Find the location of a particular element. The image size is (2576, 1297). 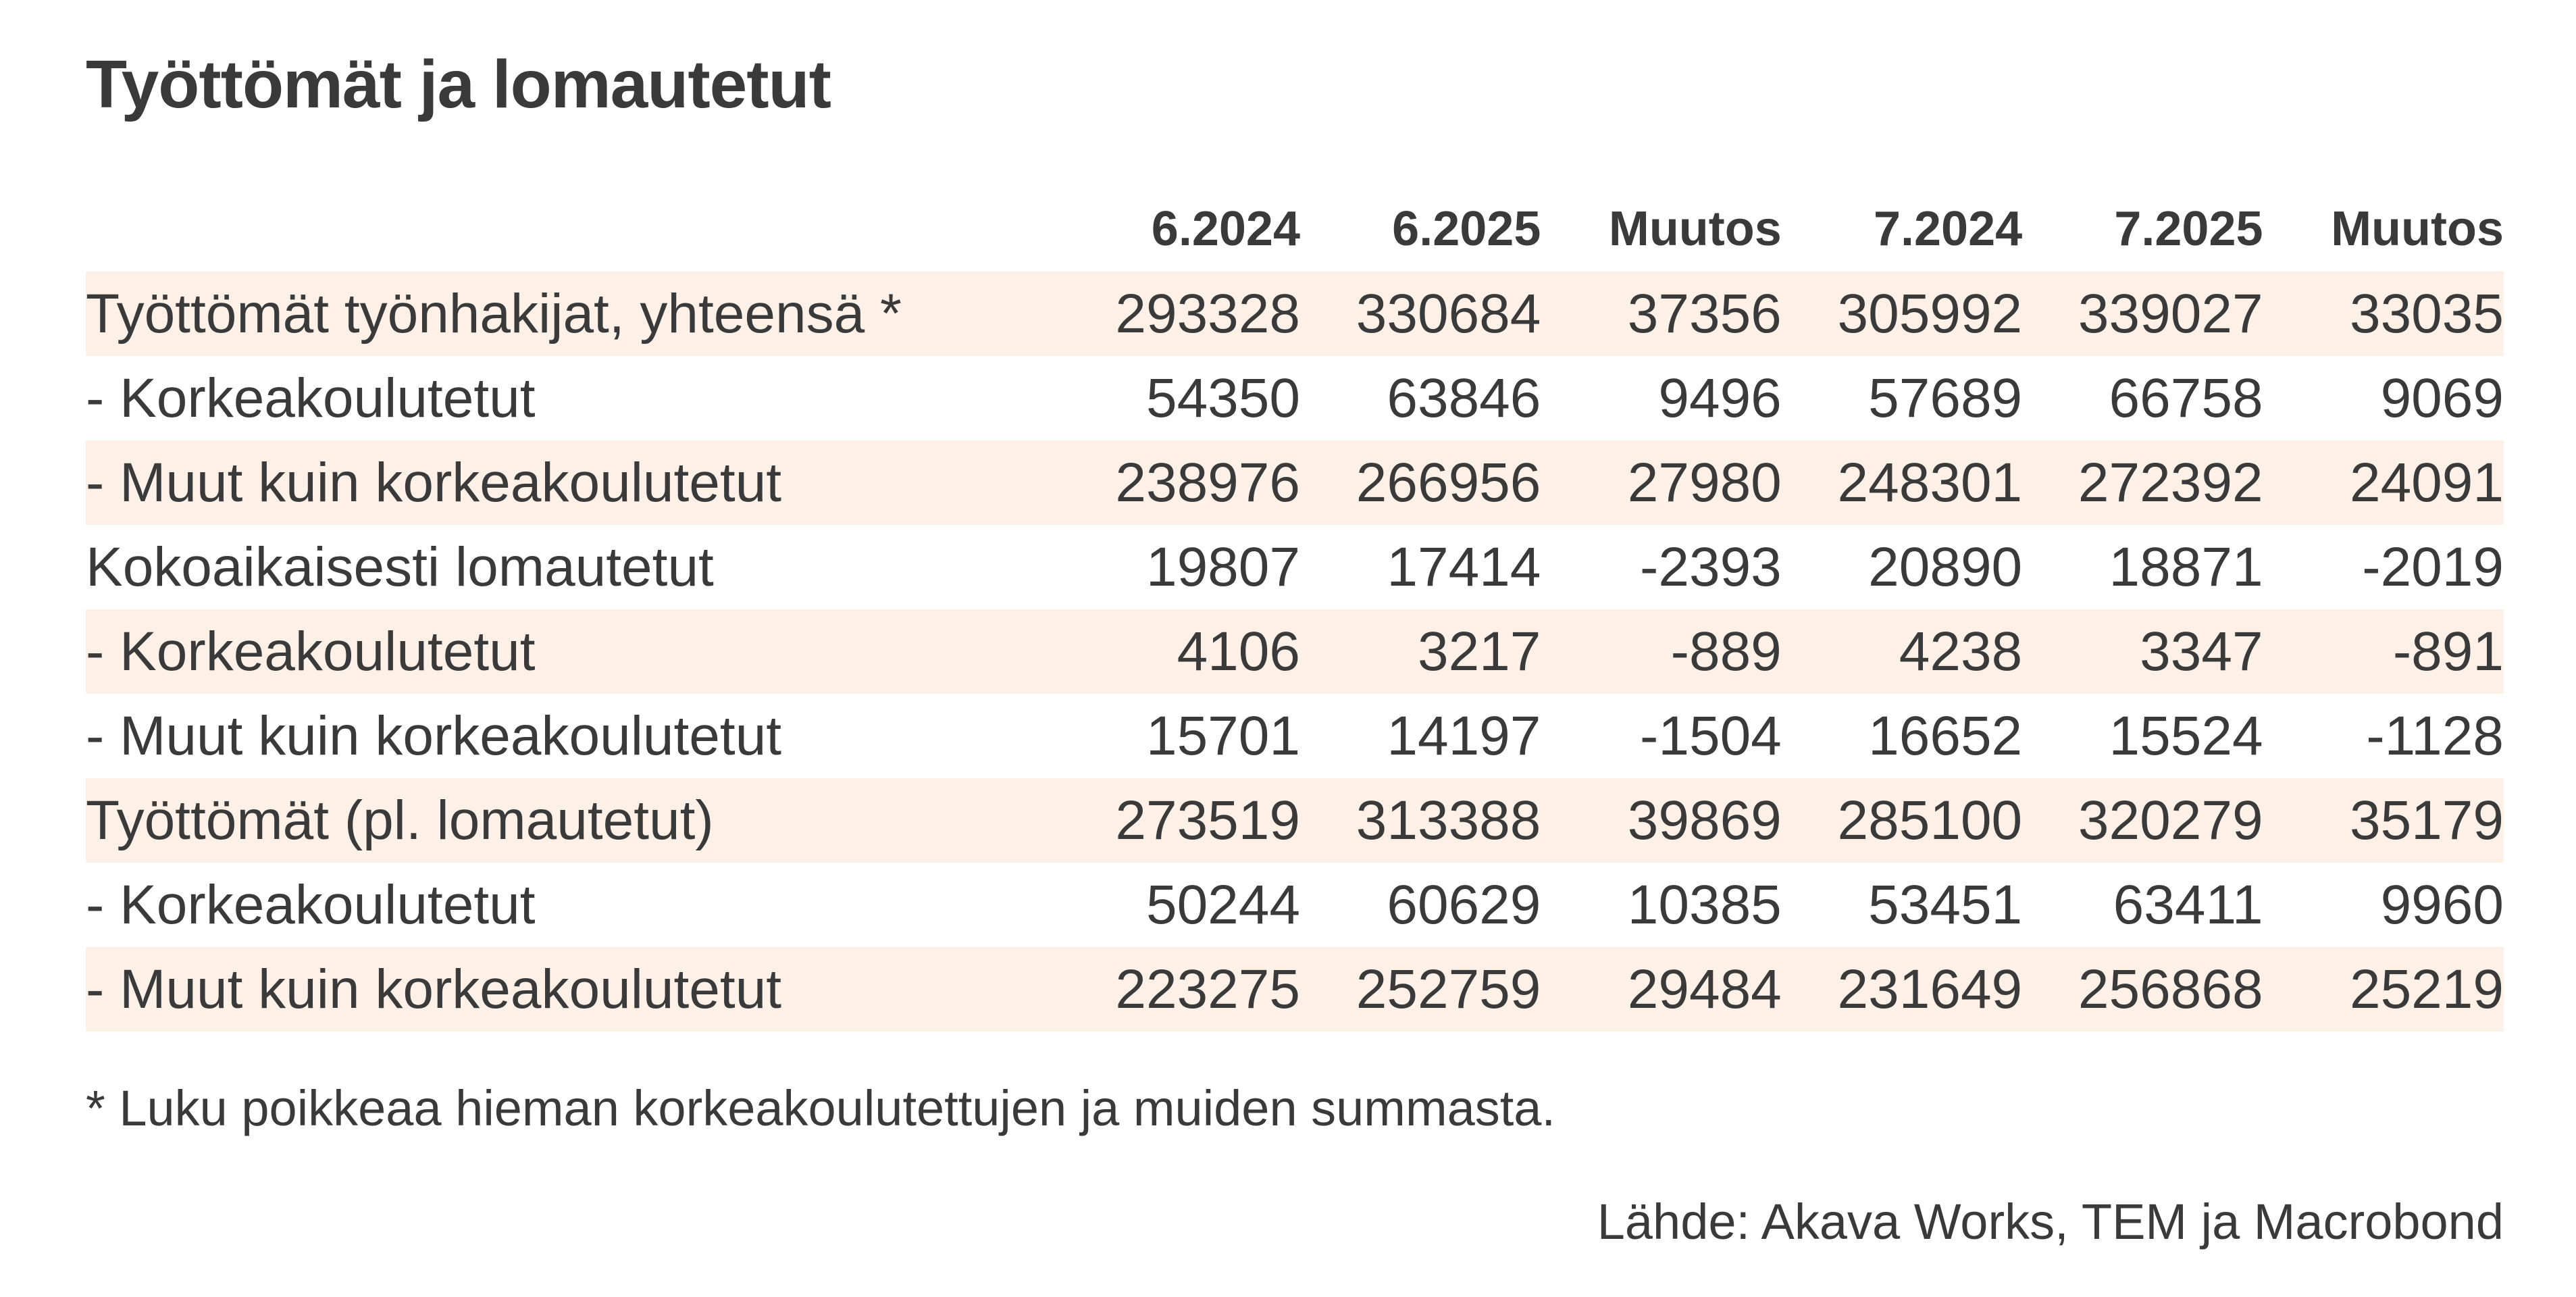

table-cell: 50244 is located at coordinates (1222, 904).